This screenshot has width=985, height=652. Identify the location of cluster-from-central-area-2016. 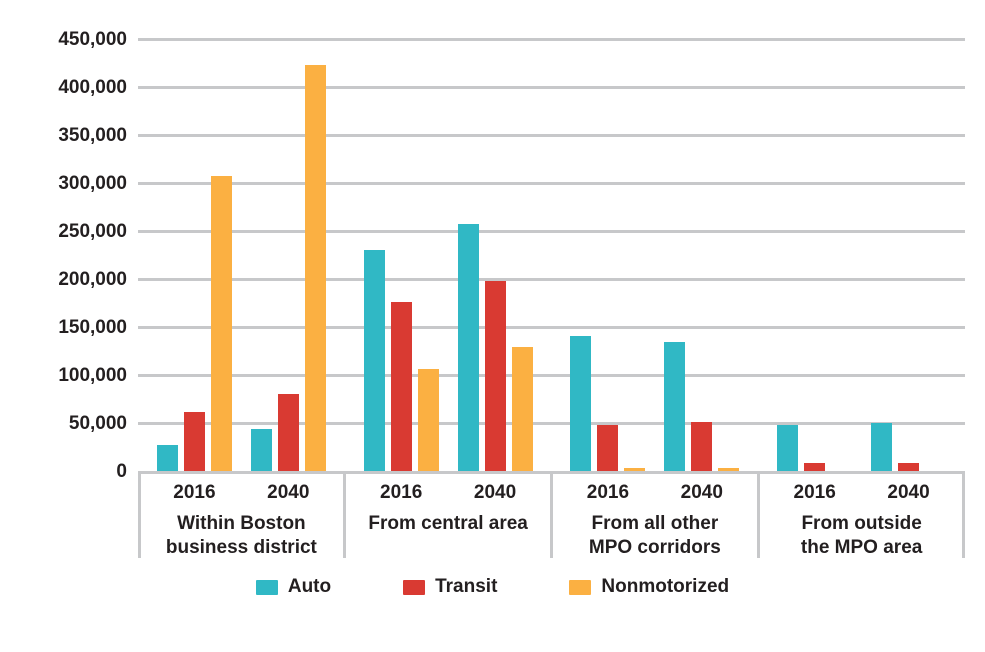
(401, 360).